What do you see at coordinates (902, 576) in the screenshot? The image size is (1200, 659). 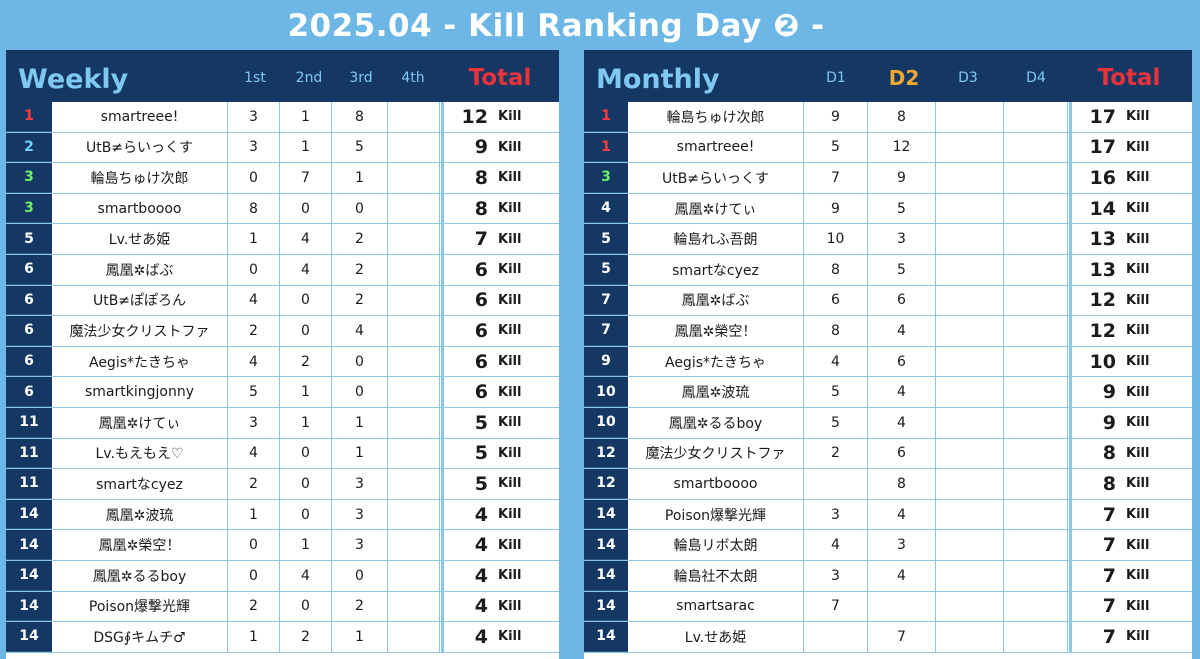 I see `monthly-day-2-kills: 4` at bounding box center [902, 576].